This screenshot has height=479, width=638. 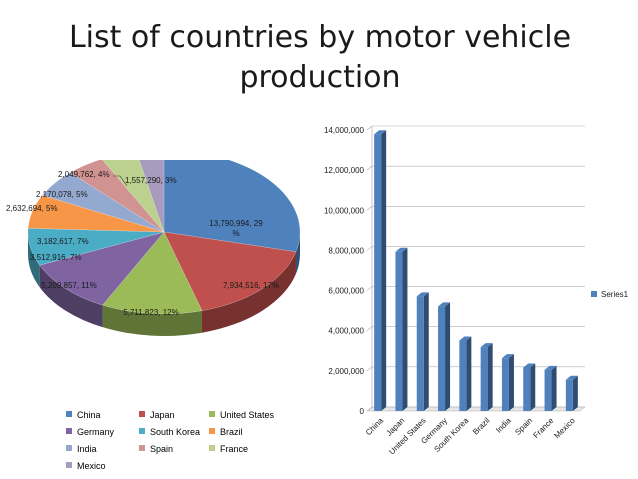 I want to click on bar-france, so click(x=550, y=388).